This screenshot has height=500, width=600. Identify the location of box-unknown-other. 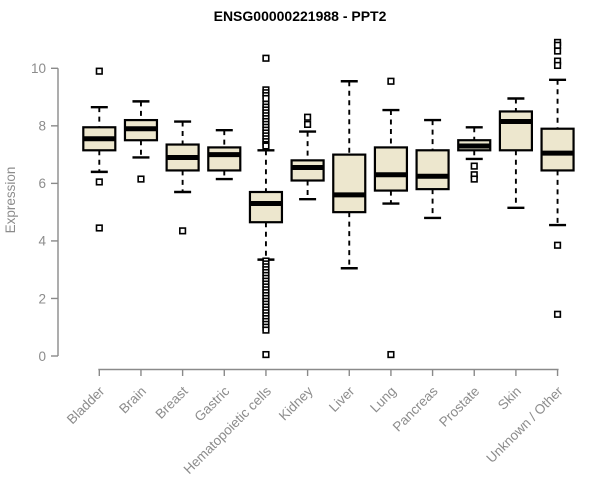
(557, 149).